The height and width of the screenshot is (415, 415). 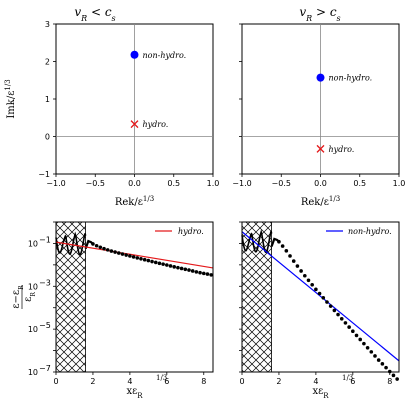 What do you see at coordinates (94, 14) in the screenshot?
I see `panel1-title: vR < cs` at bounding box center [94, 14].